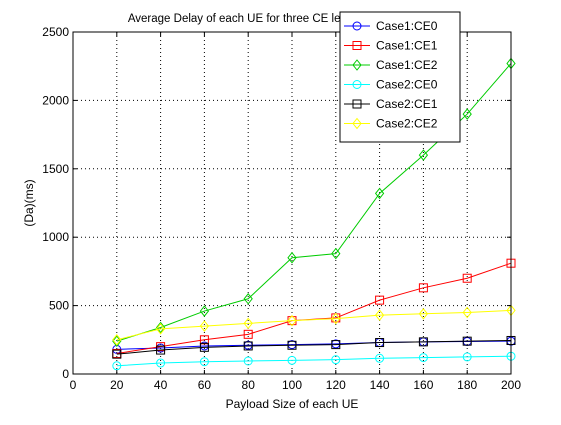  I want to click on y-tick-label: 0, so click(65, 374).